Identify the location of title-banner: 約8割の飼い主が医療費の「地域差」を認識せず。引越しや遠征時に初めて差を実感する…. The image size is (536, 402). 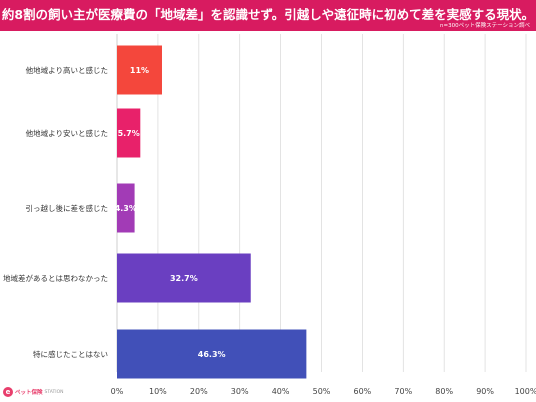
(268, 15).